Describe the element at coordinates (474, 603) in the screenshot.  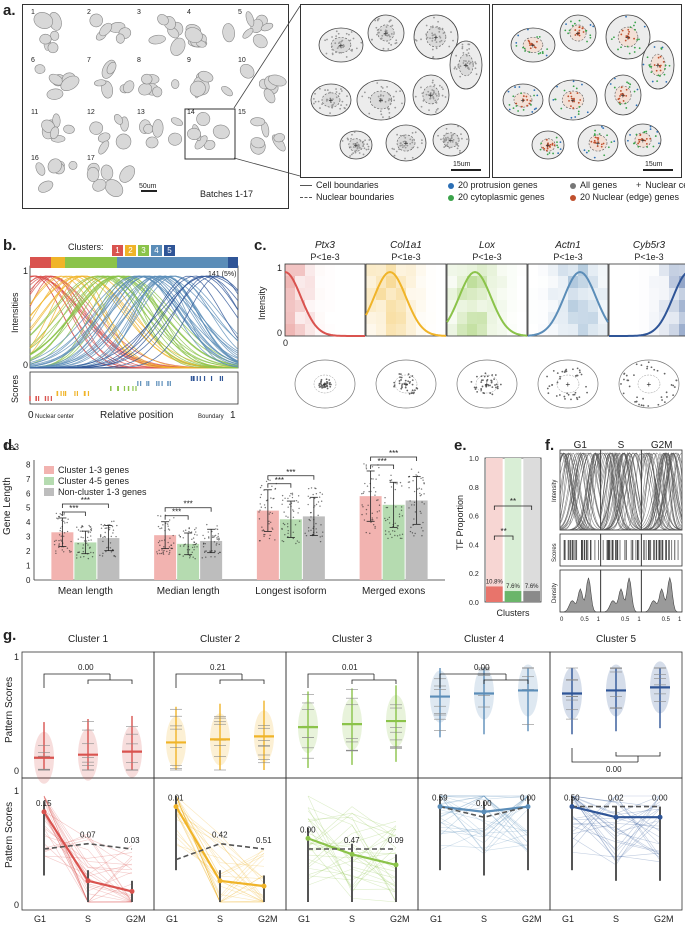
I see `y-tick: 0.0` at that location.